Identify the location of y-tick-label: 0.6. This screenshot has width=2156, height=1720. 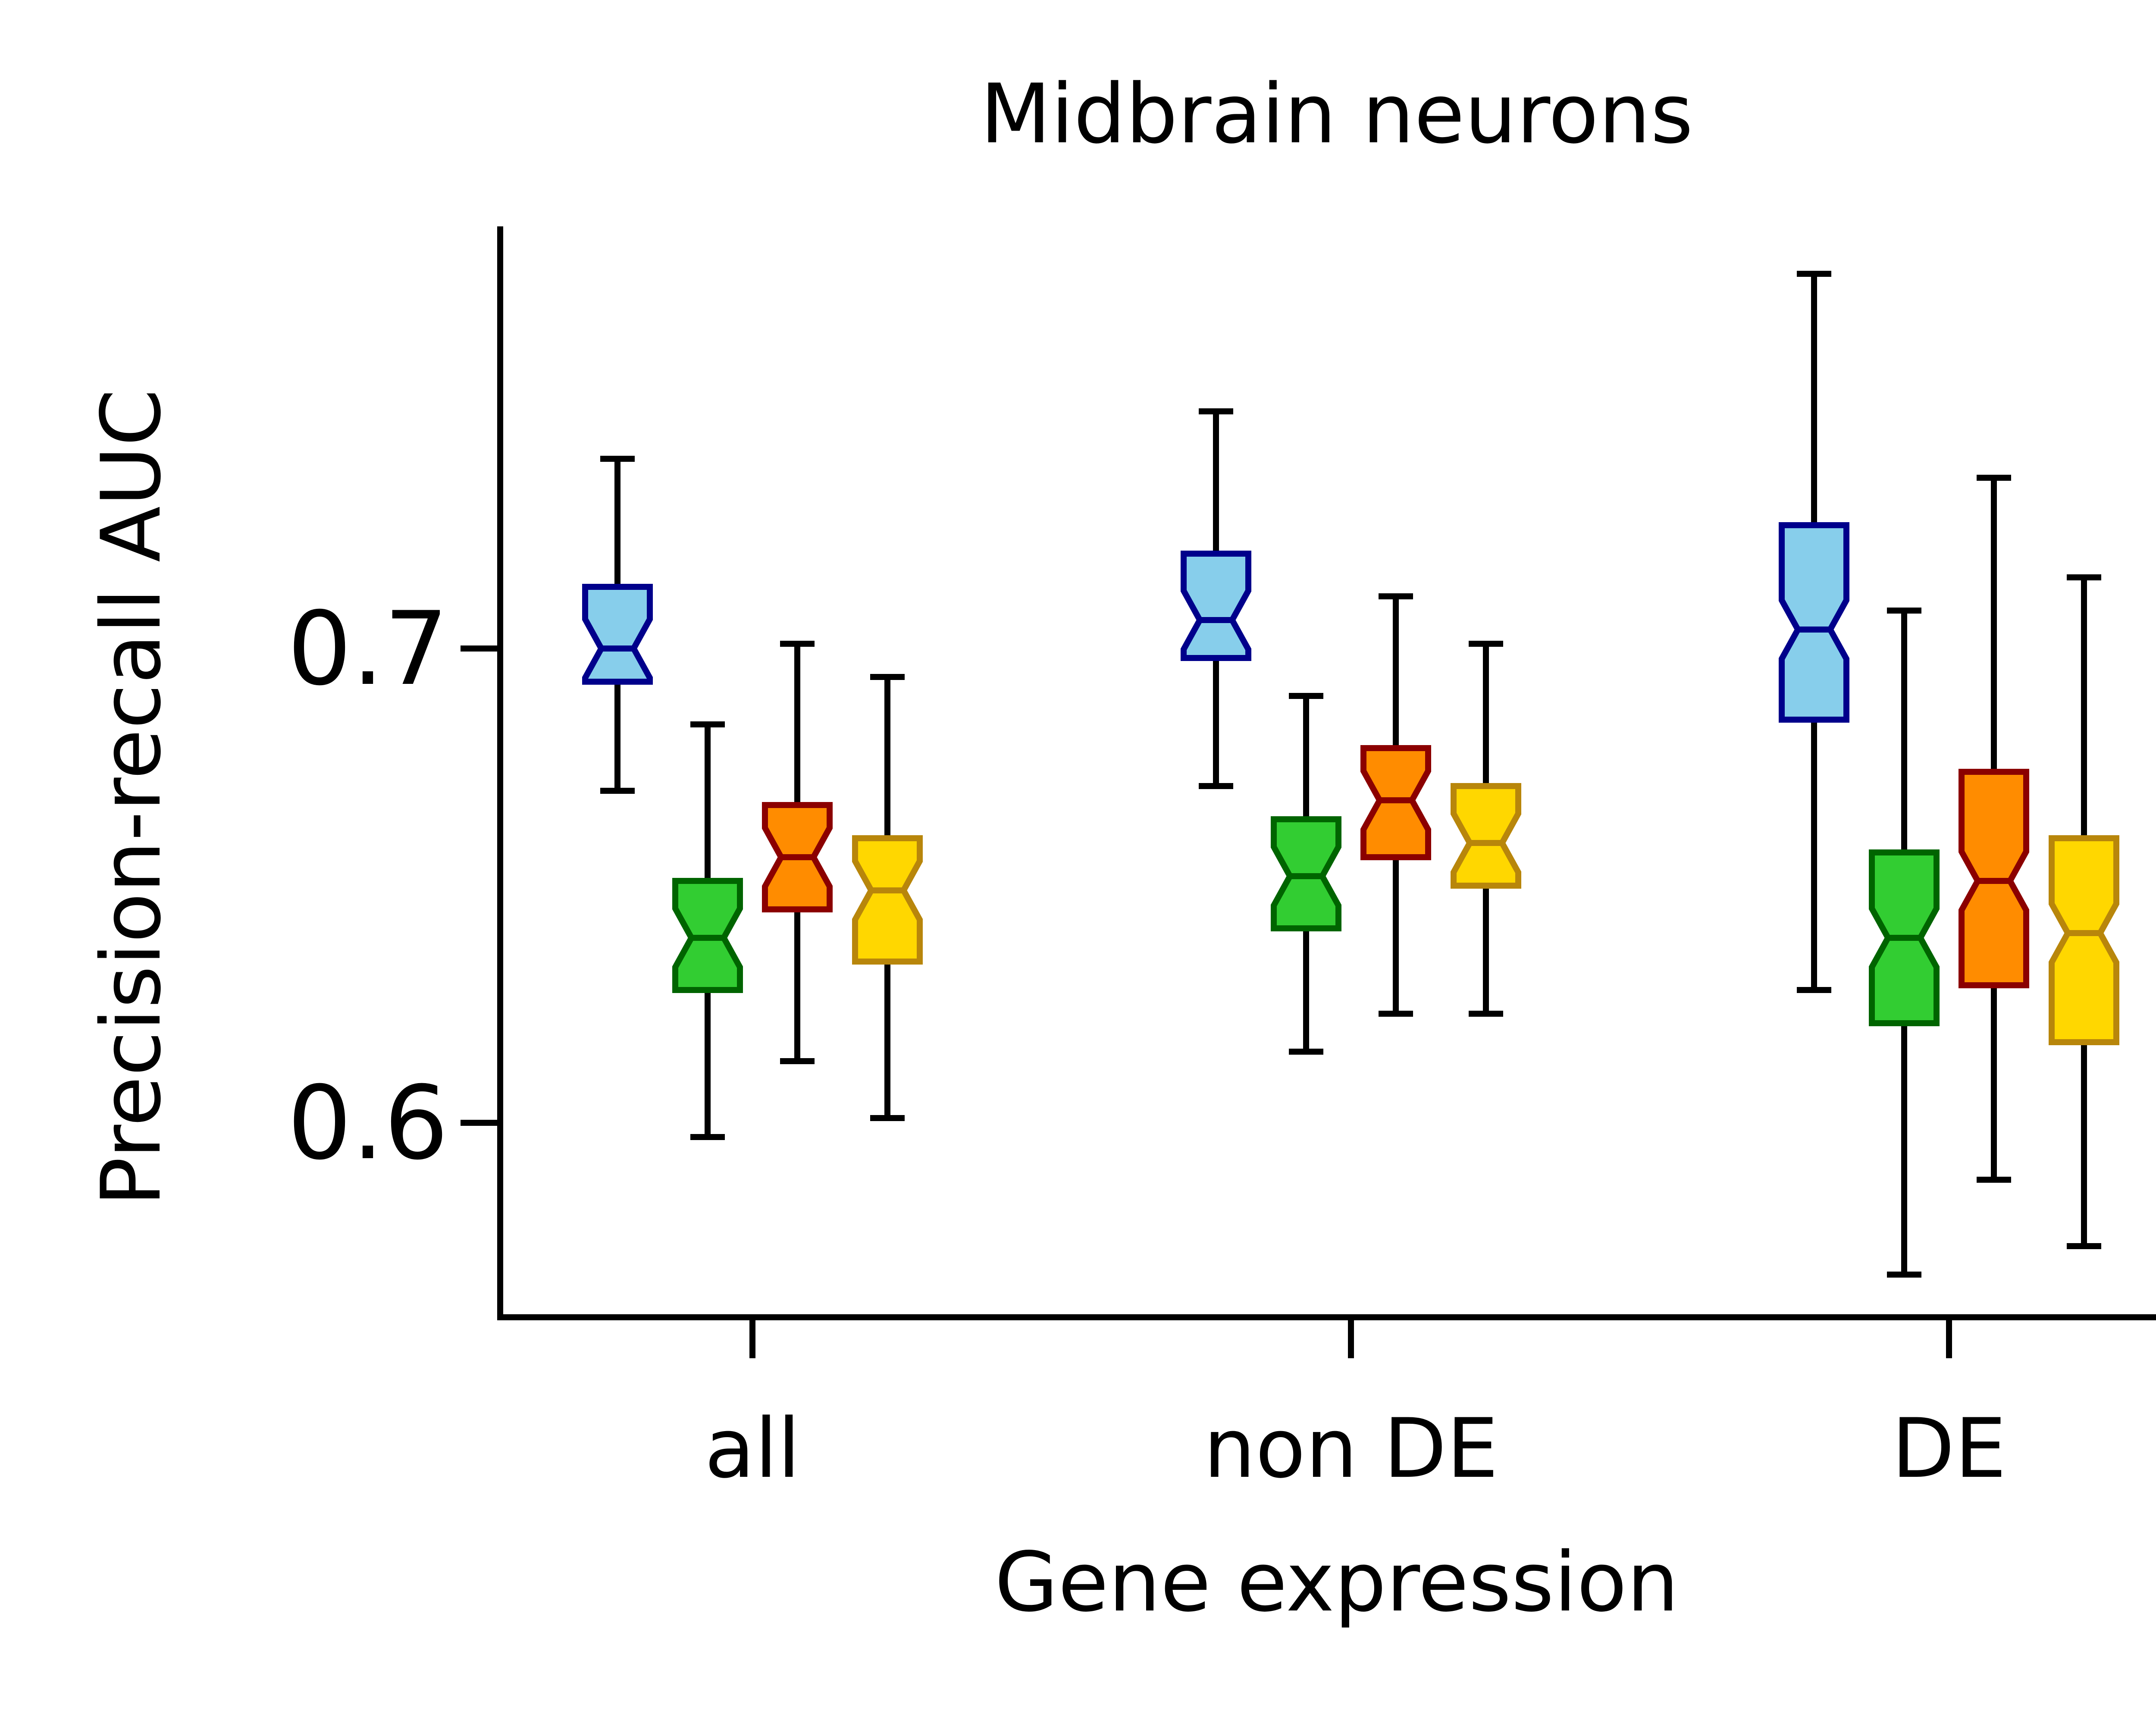
(367, 1123).